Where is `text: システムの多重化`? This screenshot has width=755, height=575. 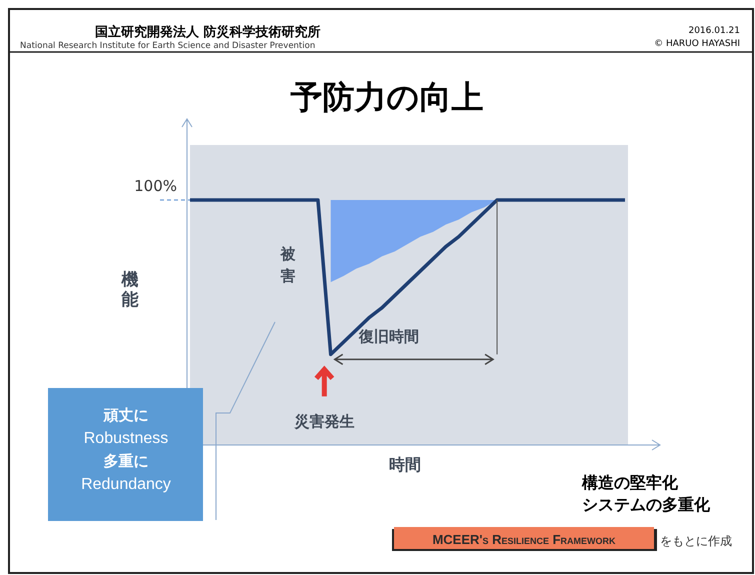
text: システムの多重化 is located at coordinates (646, 504).